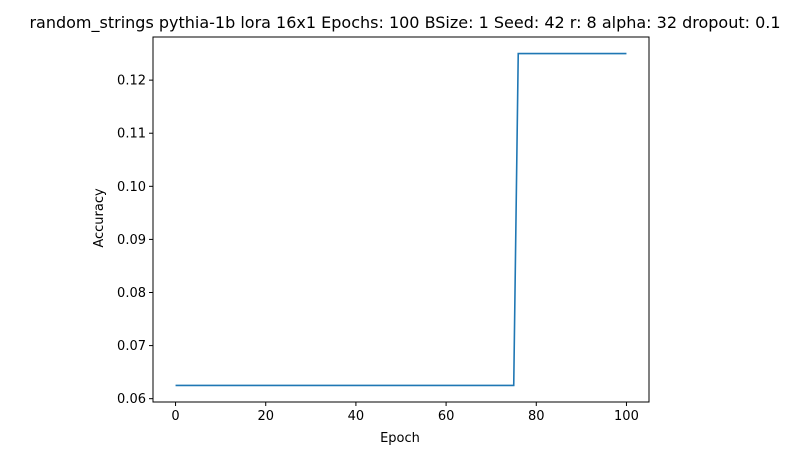  Describe the element at coordinates (131, 187) in the screenshot. I see `y-tick-label: 0.10` at that location.